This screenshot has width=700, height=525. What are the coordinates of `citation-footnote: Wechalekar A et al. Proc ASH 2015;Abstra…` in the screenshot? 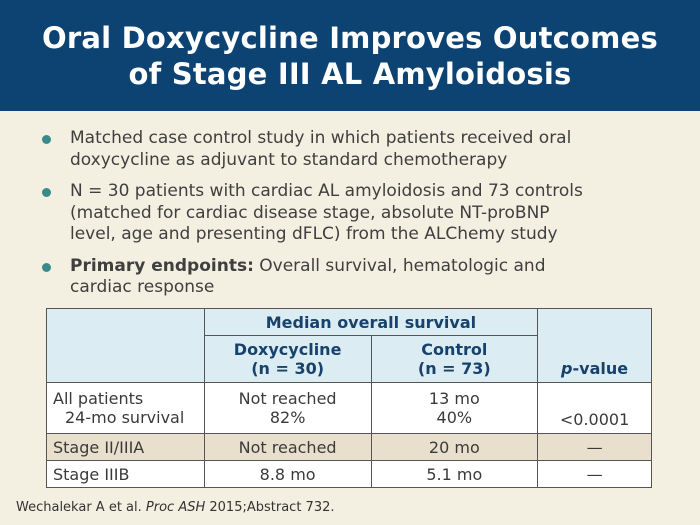 It's located at (175, 507).